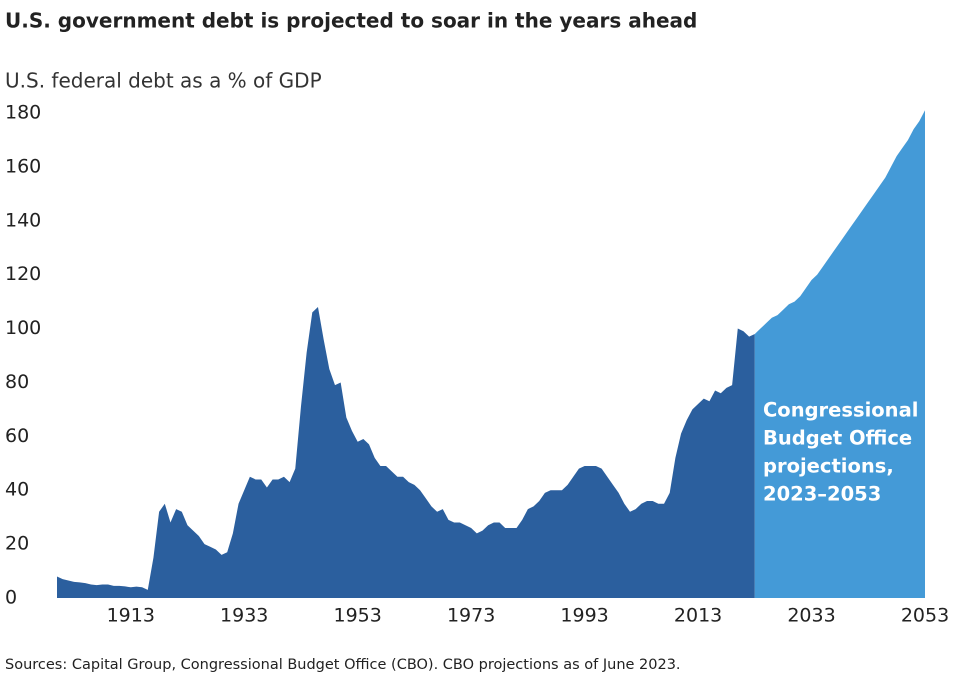  I want to click on x-tick-label: 2053, so click(925, 616).